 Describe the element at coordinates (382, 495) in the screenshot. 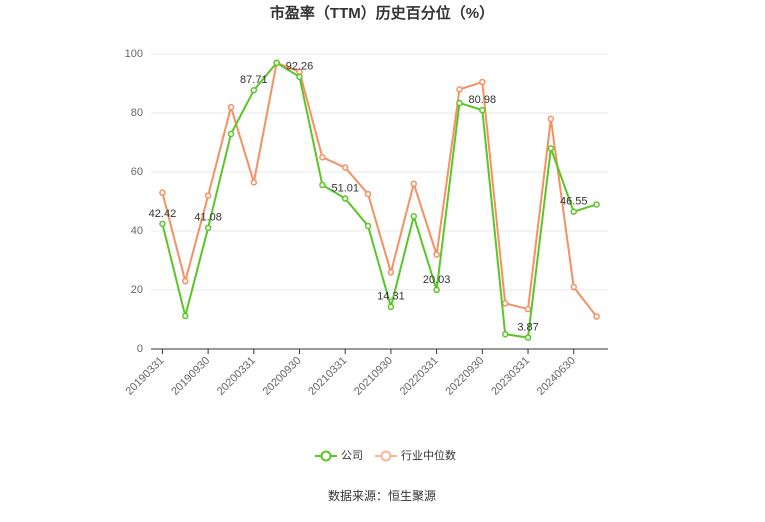

I see `source: 数据来源：恒生聚源` at that location.